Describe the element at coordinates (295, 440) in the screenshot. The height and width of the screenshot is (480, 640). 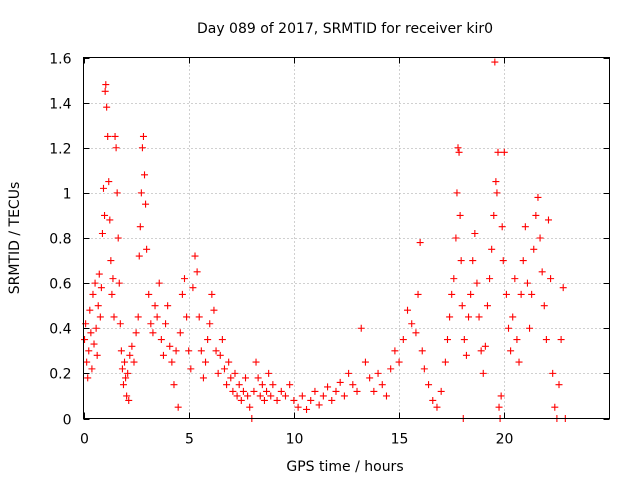
I see `x-tick-label: 10` at that location.